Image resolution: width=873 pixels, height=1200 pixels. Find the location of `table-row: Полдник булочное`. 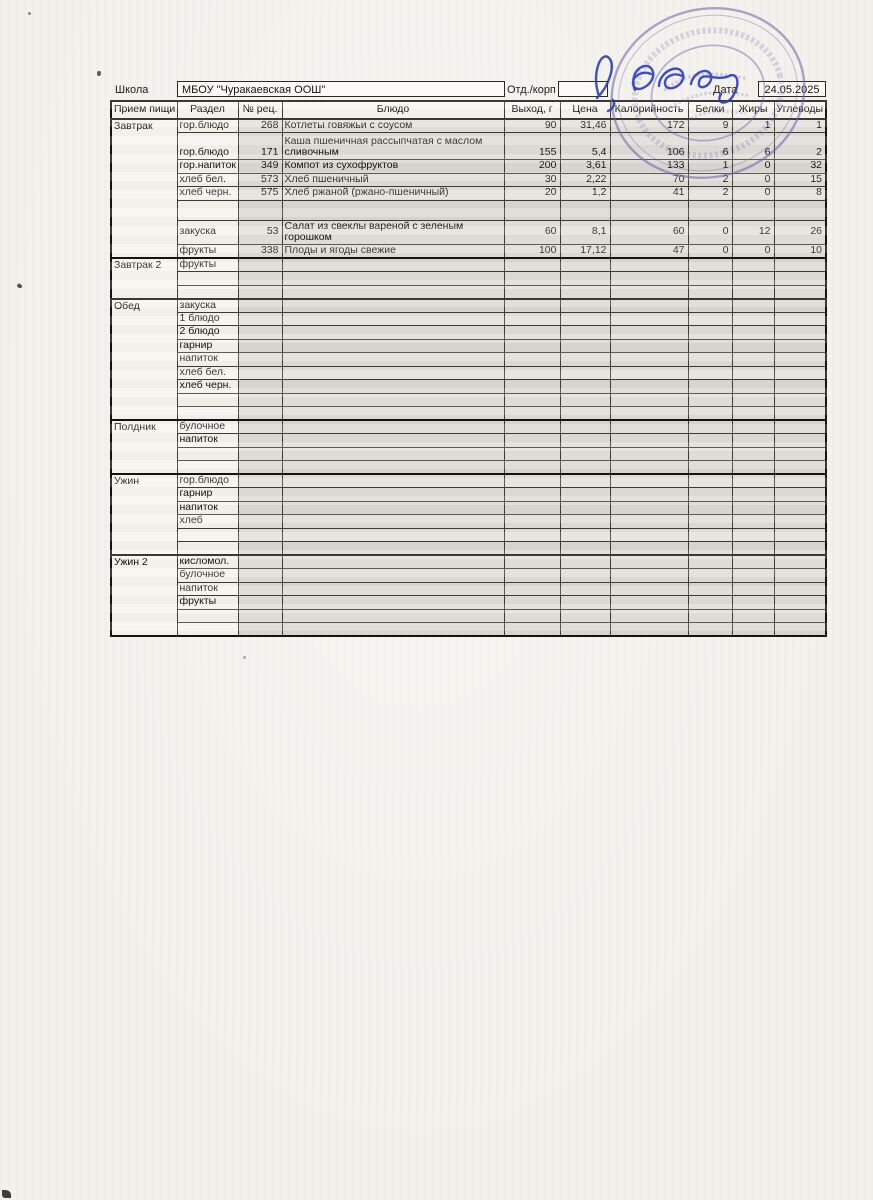

table-row: Полдник булочное is located at coordinates (468, 447).